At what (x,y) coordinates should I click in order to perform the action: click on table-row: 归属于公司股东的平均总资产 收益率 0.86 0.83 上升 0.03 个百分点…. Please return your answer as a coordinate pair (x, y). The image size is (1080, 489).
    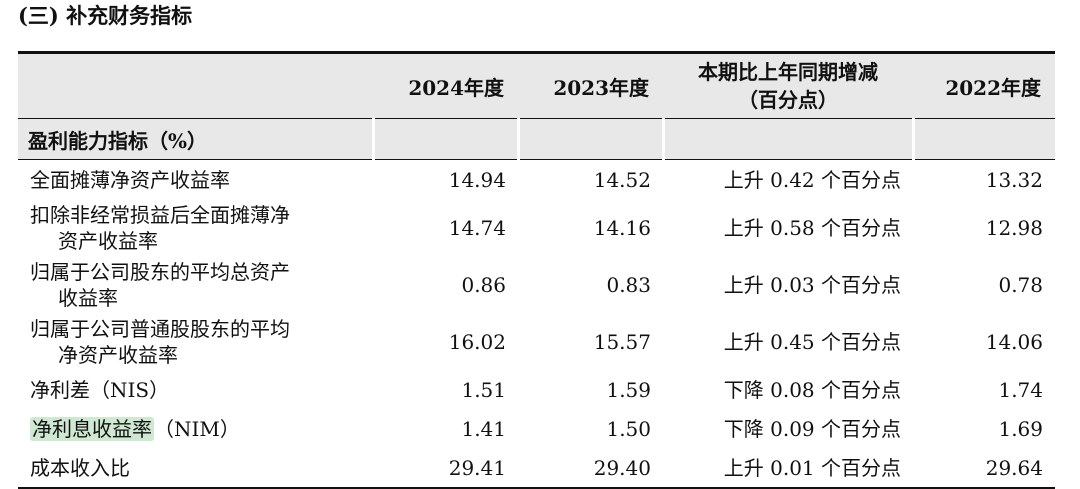
    Looking at the image, I should click on (536, 284).